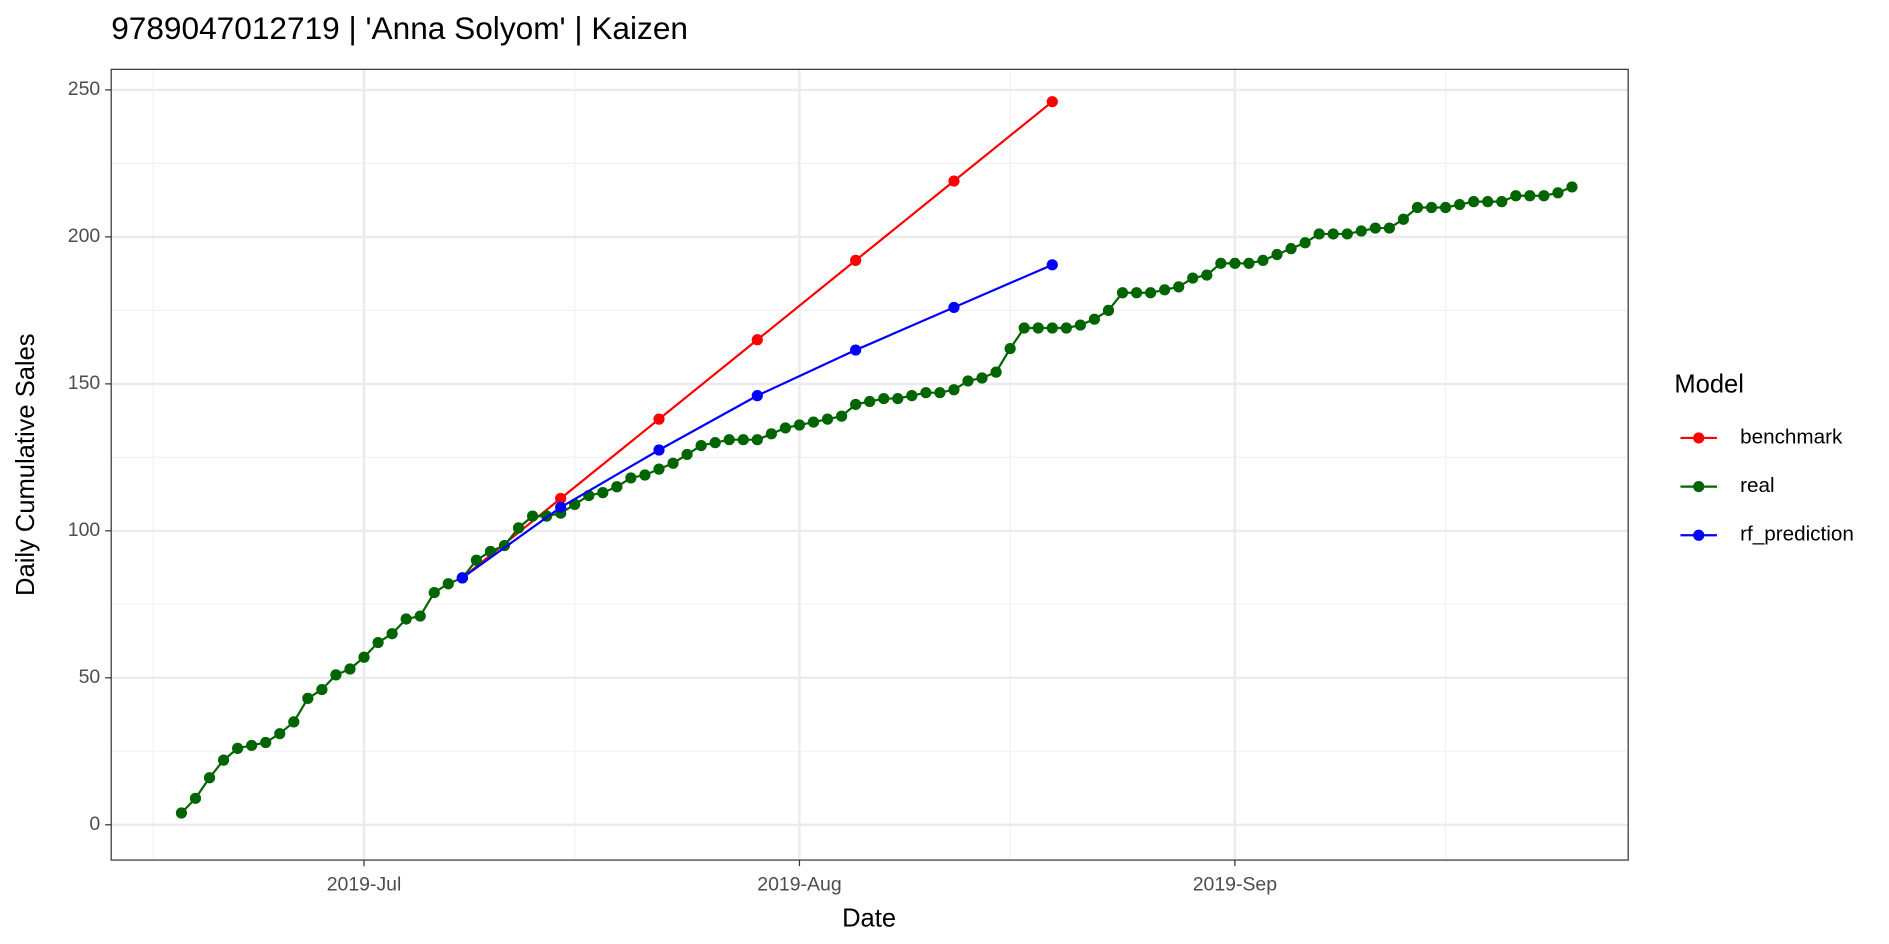 The width and height of the screenshot is (1889, 944). Describe the element at coordinates (84, 530) in the screenshot. I see `y-tick-label: 100` at that location.